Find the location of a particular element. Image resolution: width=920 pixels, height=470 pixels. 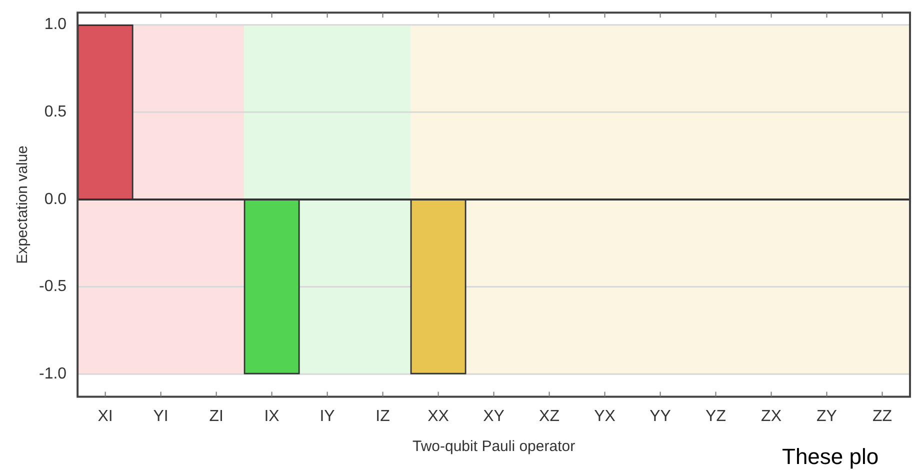

x-tick-label: YX is located at coordinates (605, 416).